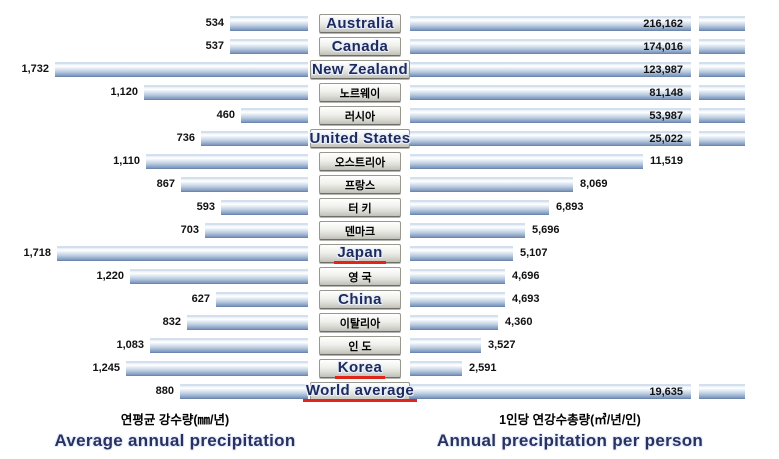 The height and width of the screenshot is (459, 779). I want to click on per-person-value-label: 3,527, so click(502, 345).